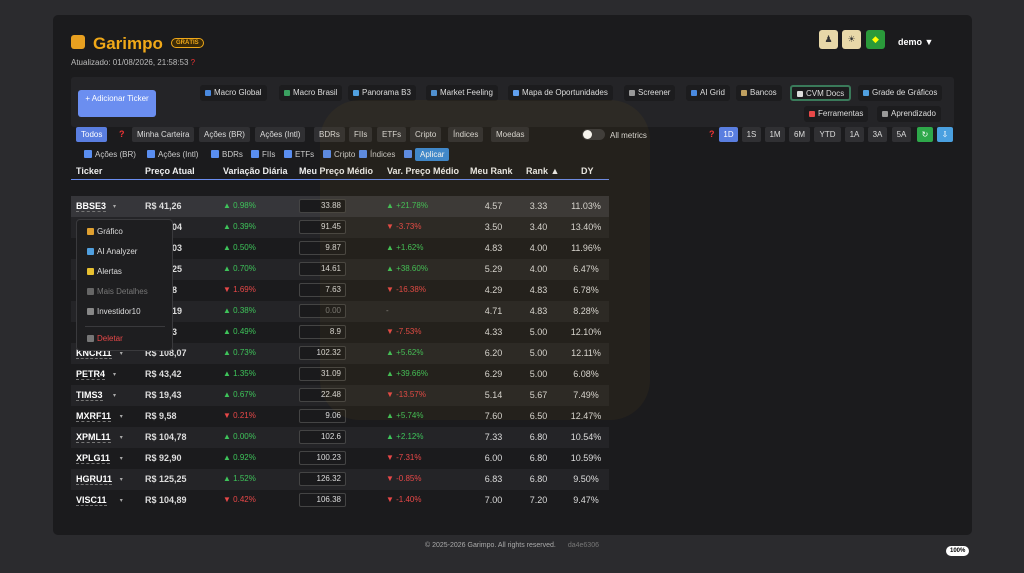 This screenshot has height=573, width=1024. I want to click on column-header: Rank ▲, so click(543, 171).